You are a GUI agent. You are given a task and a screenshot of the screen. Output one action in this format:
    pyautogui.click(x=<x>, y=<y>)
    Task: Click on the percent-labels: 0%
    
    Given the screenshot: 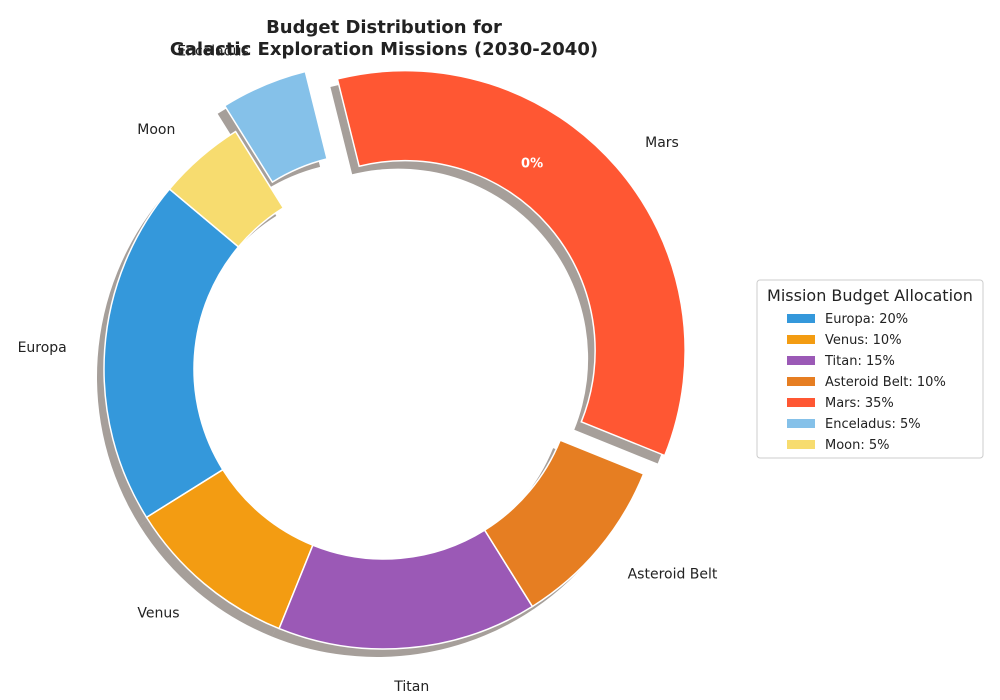 What is the action you would take?
    pyautogui.click(x=532, y=163)
    